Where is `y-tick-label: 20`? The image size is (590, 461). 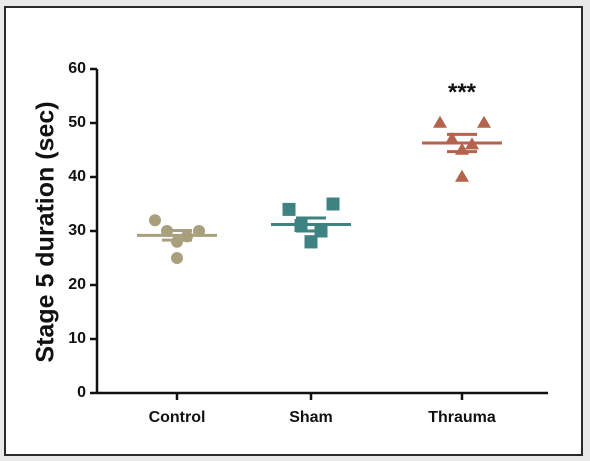
y-tick-label: 20 is located at coordinates (77, 284).